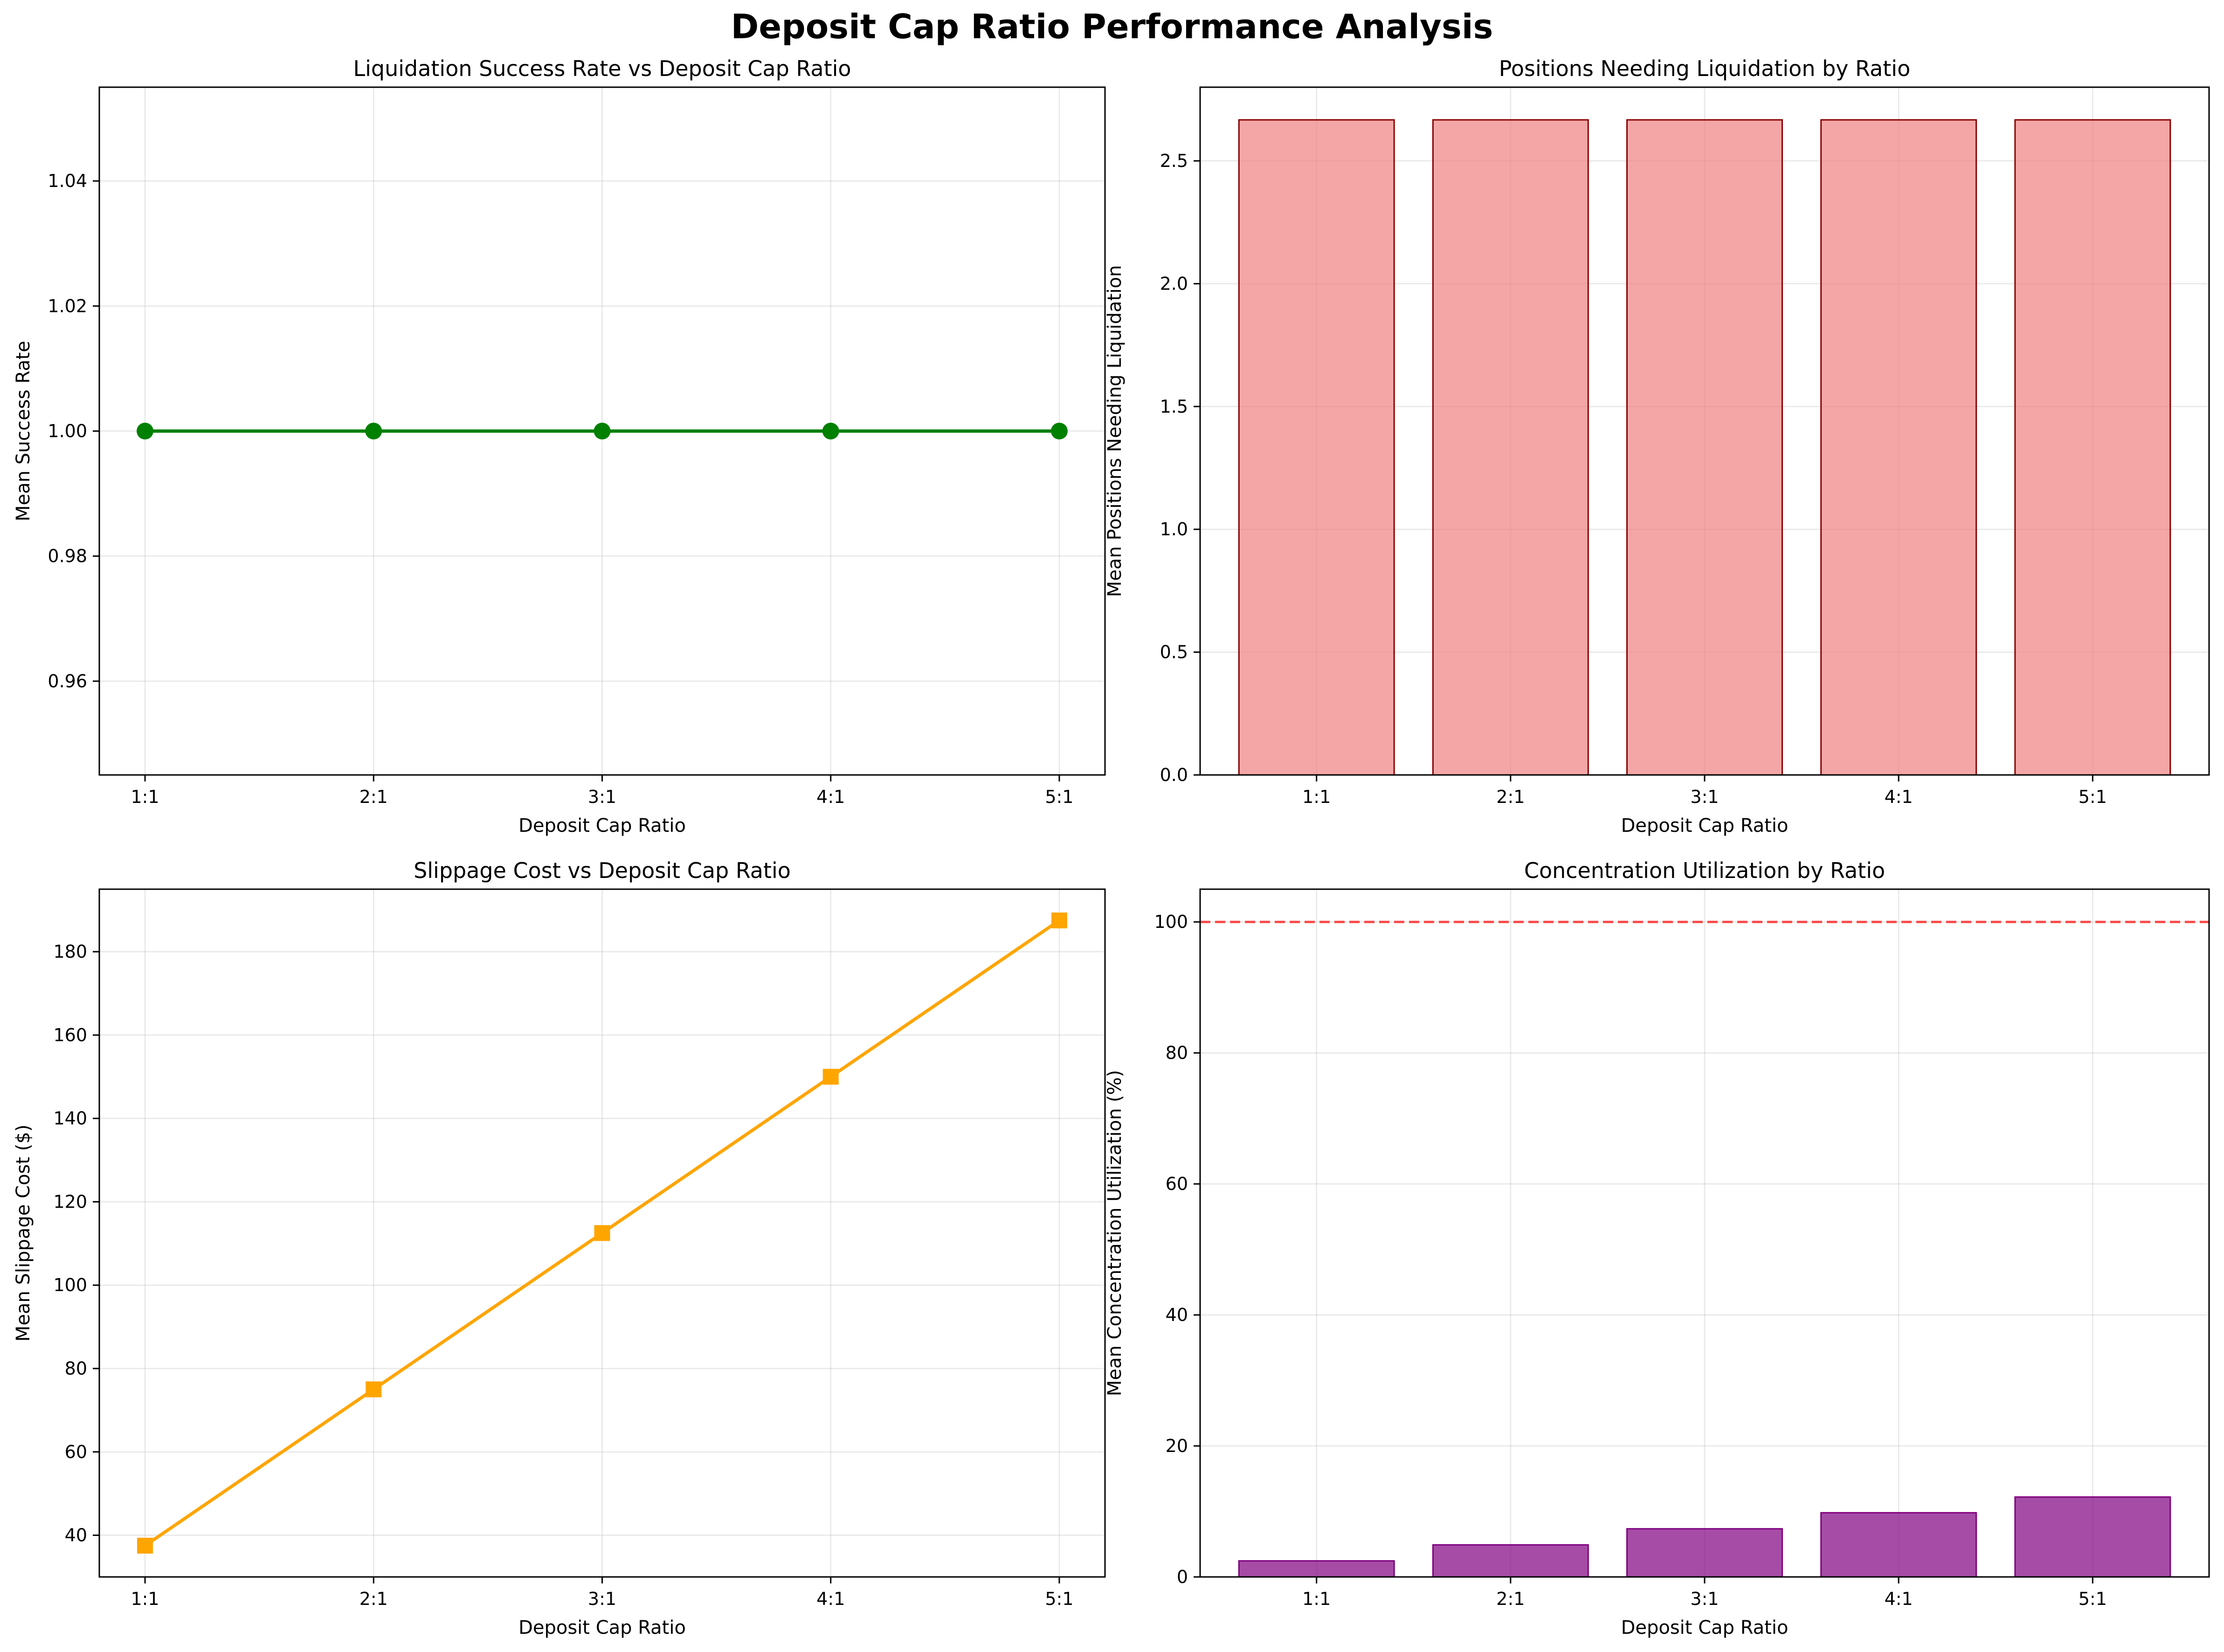 The width and height of the screenshot is (2224, 1652). Describe the element at coordinates (24, 1233) in the screenshot. I see `y-axis-label: Mean Slippage Cost ($)` at that location.